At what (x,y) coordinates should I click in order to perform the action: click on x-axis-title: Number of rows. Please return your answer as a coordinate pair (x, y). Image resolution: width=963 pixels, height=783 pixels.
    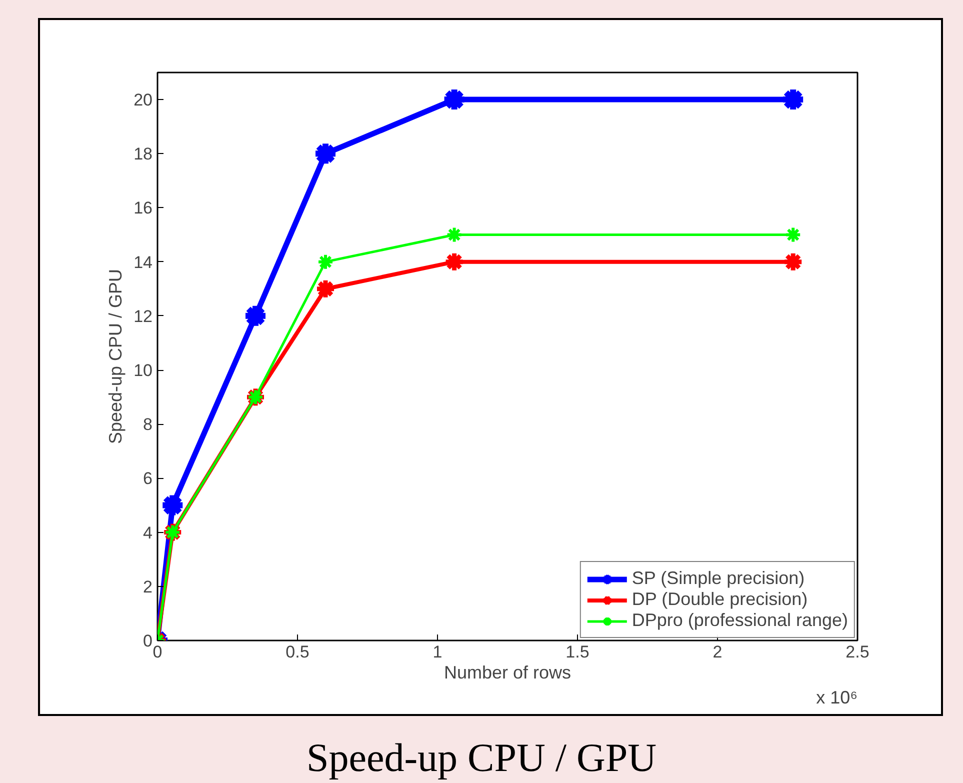
    Looking at the image, I should click on (508, 672).